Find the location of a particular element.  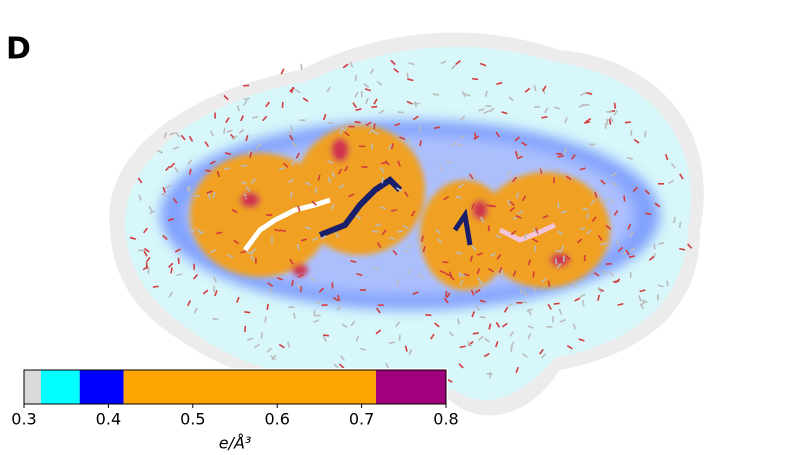

x-tick-label: 0.8 is located at coordinates (445, 419).